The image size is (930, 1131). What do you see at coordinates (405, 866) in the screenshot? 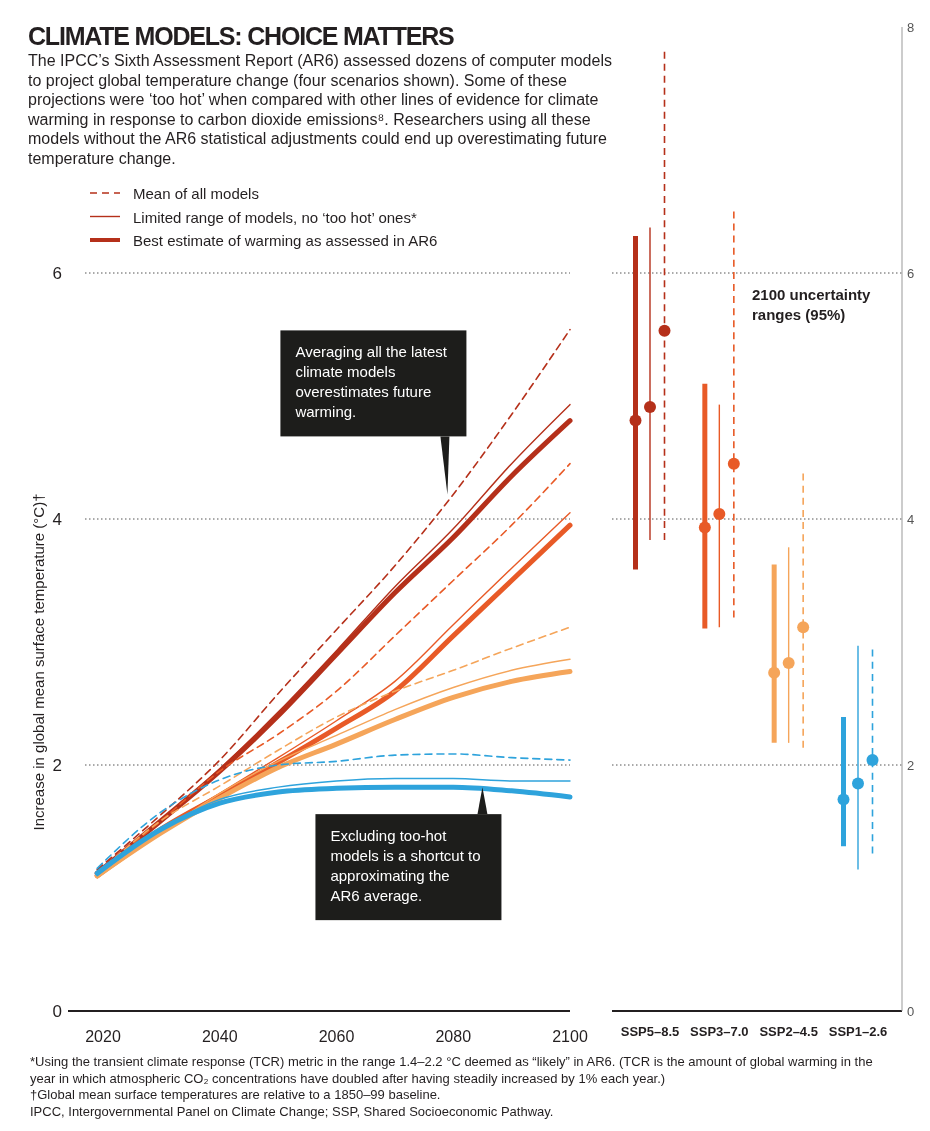
I see `annotation: Excluding too-hot models is a shortcut to approximating the AR6 average.` at bounding box center [405, 866].